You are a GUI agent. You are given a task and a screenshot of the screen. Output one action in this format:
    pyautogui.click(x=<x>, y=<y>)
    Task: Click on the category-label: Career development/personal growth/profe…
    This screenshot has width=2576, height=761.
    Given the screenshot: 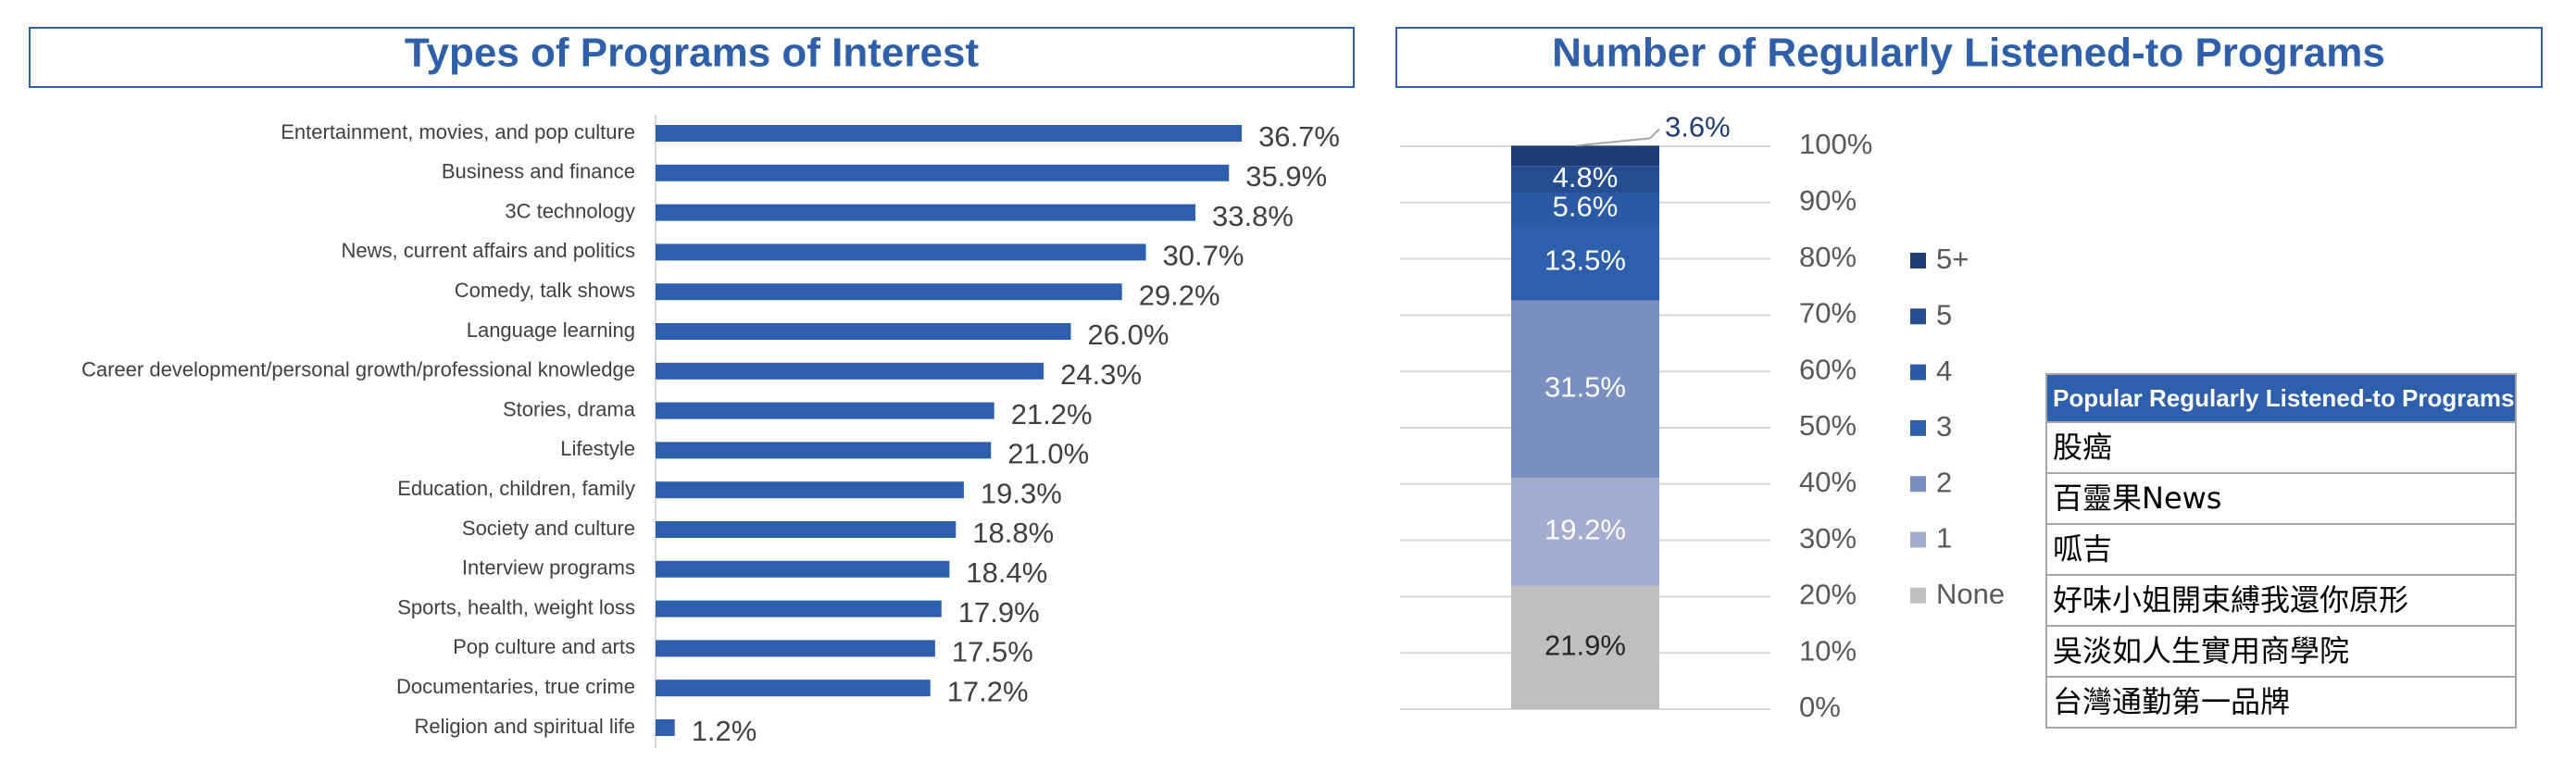 What is the action you would take?
    pyautogui.click(x=358, y=369)
    